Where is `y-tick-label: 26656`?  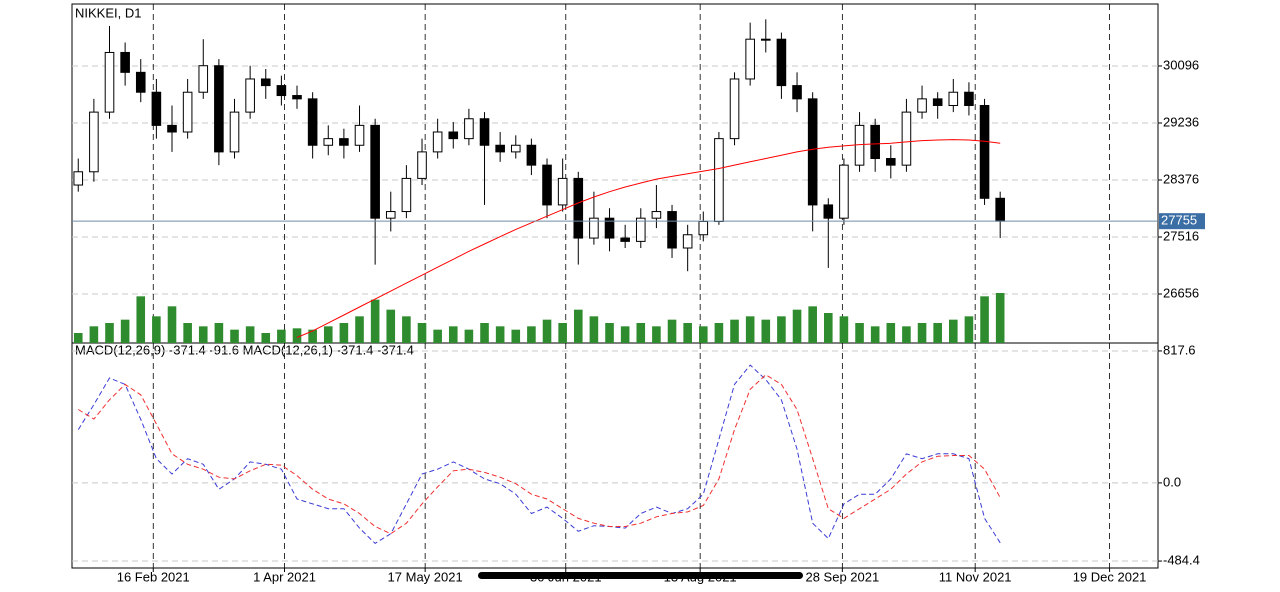 y-tick-label: 26656 is located at coordinates (1181, 292).